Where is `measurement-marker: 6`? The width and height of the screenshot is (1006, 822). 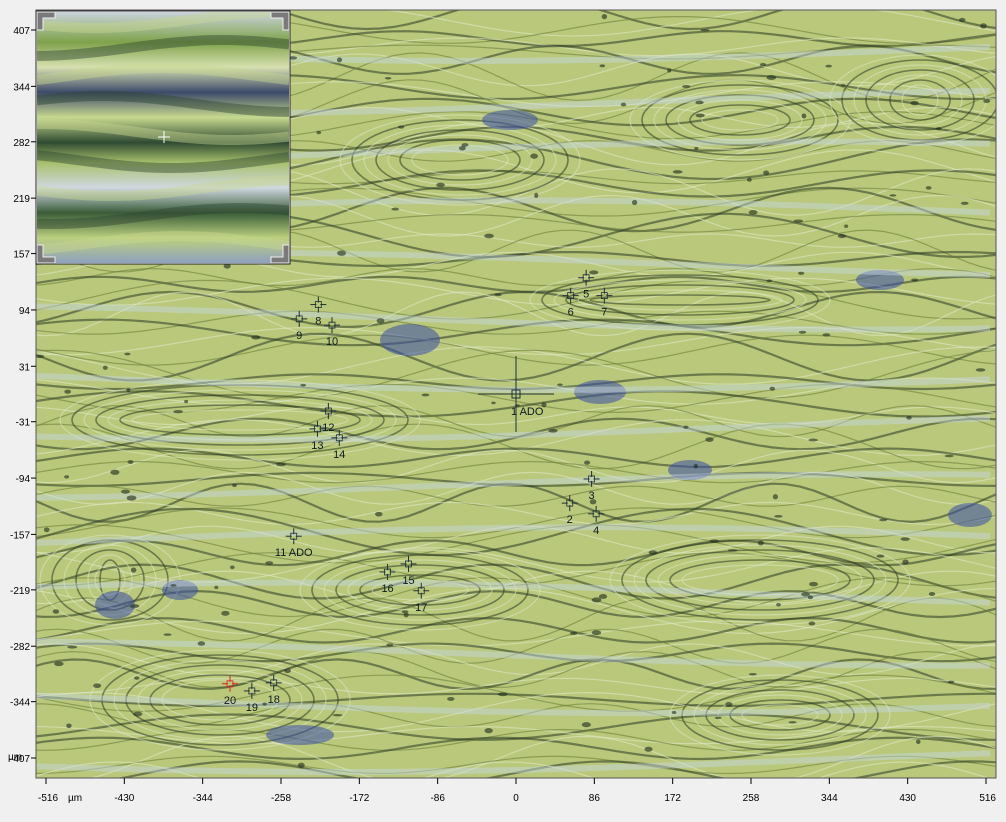
measurement-marker: 6 is located at coordinates (570, 303).